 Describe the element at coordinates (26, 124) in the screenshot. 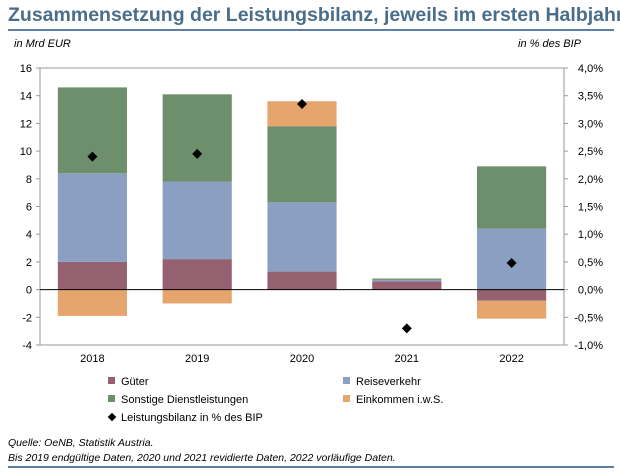

I see `y-tick-label: 12` at that location.